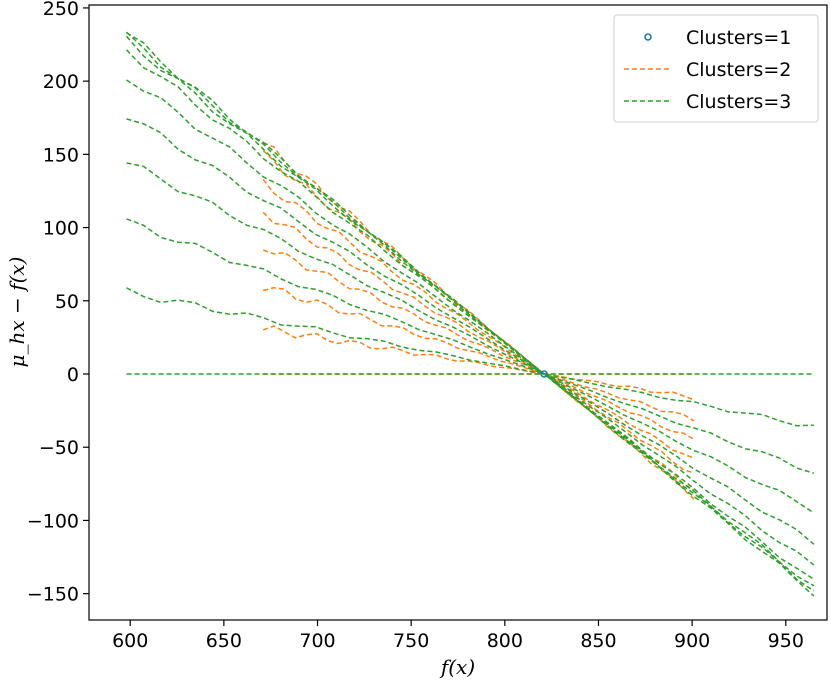  What do you see at coordinates (61, 10) in the screenshot?
I see `y-tick-label: 250` at bounding box center [61, 10].